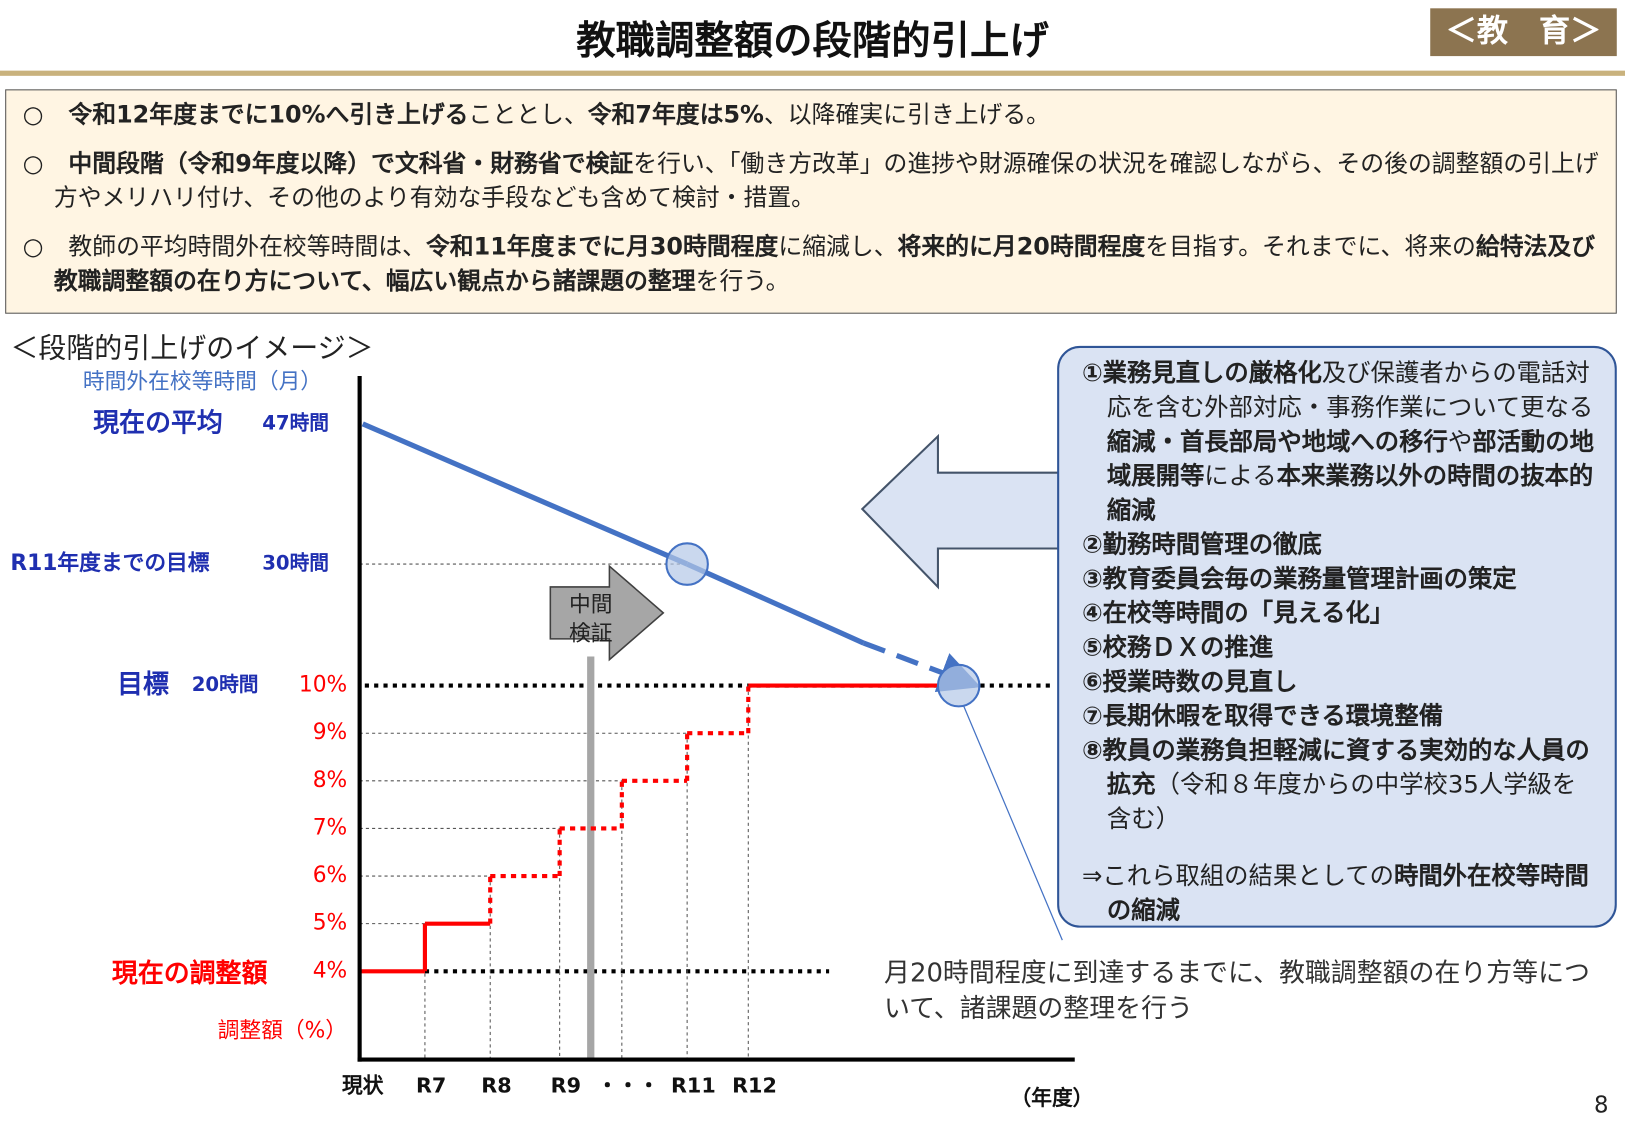 Image resolution: width=1625 pixels, height=1125 pixels. Describe the element at coordinates (109, 563) in the screenshot. I see `hours-name: R11年度までの目標` at that location.